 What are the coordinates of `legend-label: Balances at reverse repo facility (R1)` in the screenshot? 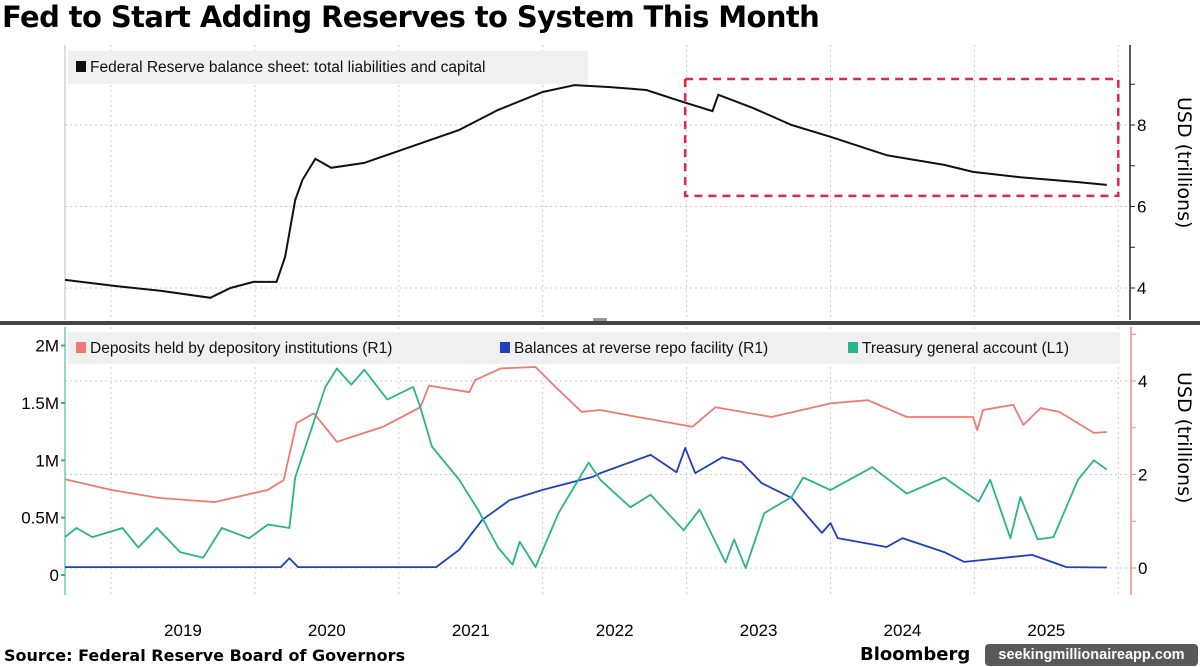 It's located at (641, 348).